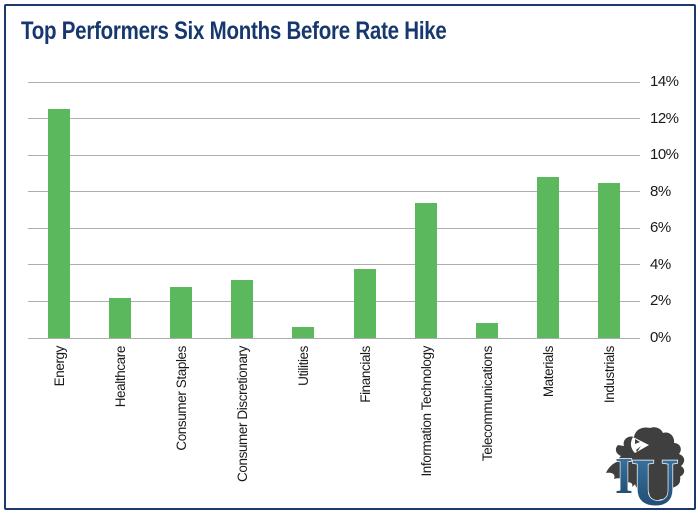 The height and width of the screenshot is (514, 700). What do you see at coordinates (673, 209) in the screenshot?
I see `y-axis-labels: 0% 2% 4% 6% 8% 10% 12% 14%` at bounding box center [673, 209].